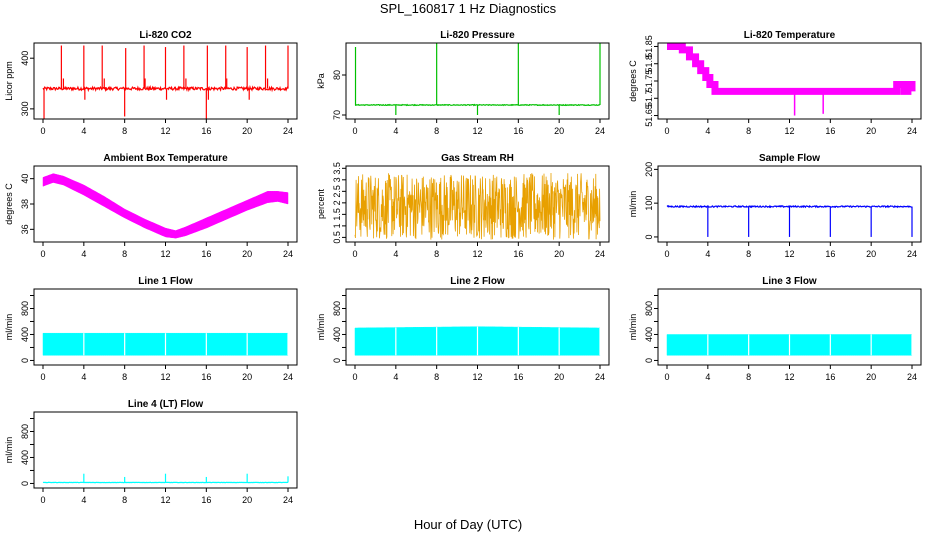 The width and height of the screenshot is (936, 540). I want to click on chart-panel-5: Sample Flow 0 4 8 12 16 20 24 0 100 200 ml/min, so click(775, 206).